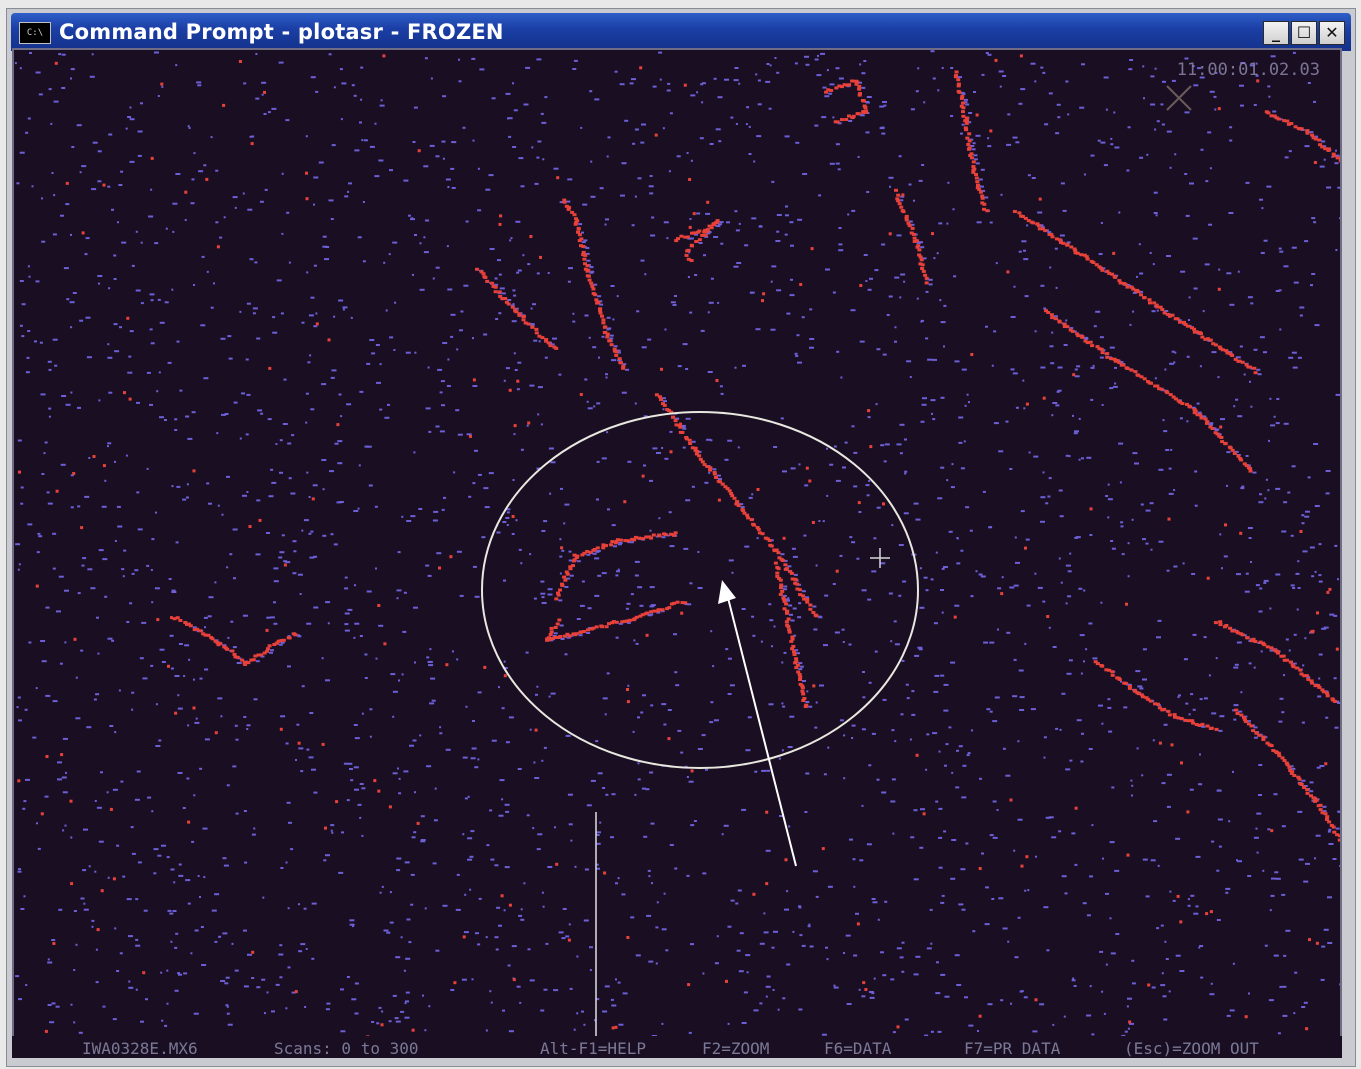  Describe the element at coordinates (1332, 33) in the screenshot. I see `close-button: ✕` at that location.